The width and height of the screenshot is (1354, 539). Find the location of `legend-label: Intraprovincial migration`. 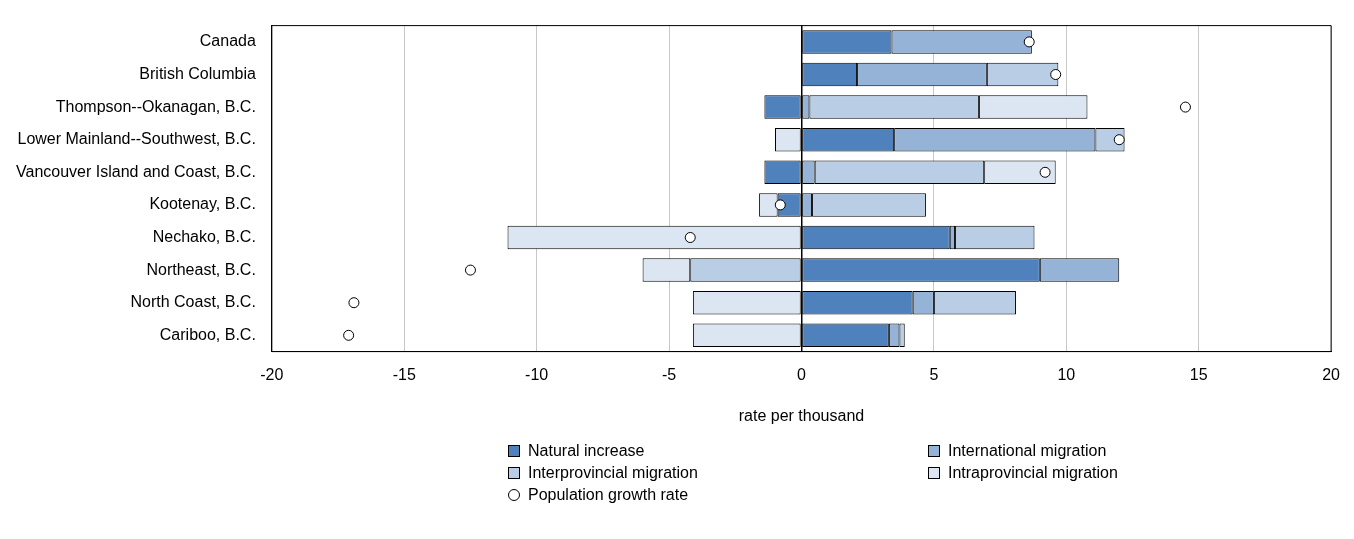

legend-label: Intraprovincial migration is located at coordinates (1033, 473).